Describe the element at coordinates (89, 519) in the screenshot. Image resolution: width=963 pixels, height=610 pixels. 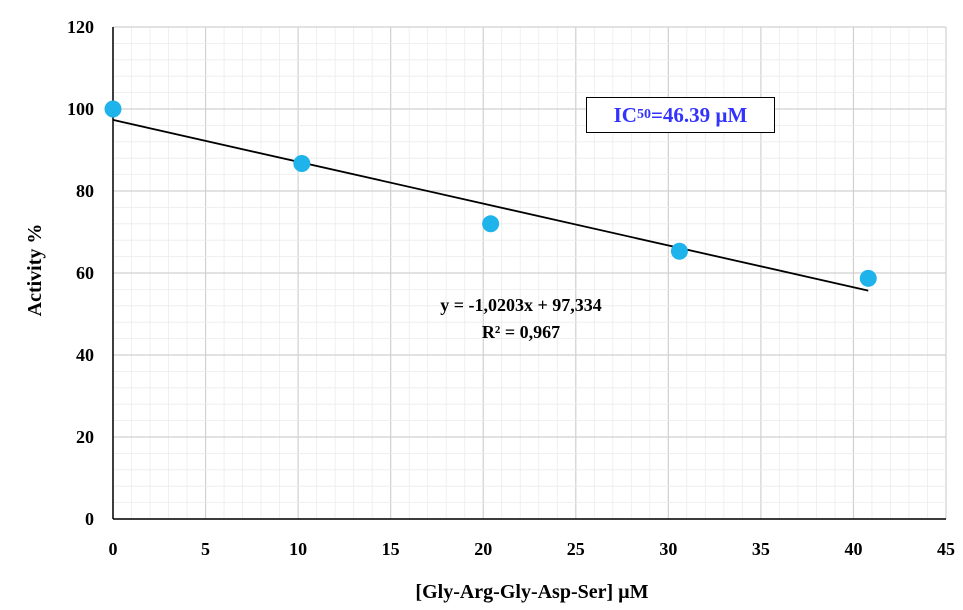
I see `y-tick-label: 0` at that location.